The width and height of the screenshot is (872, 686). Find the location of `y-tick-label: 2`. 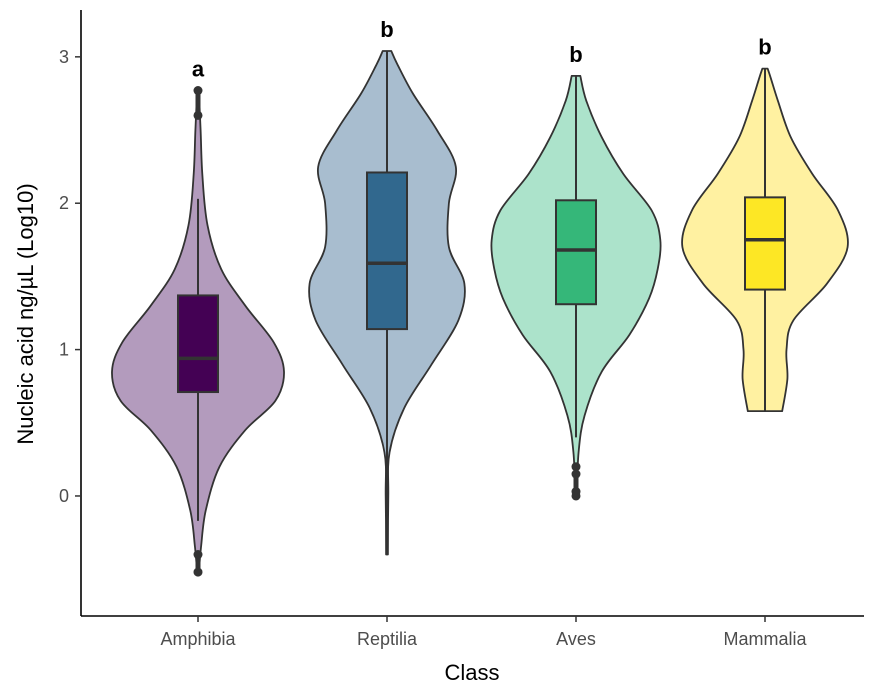

y-tick-label: 2 is located at coordinates (64, 203).